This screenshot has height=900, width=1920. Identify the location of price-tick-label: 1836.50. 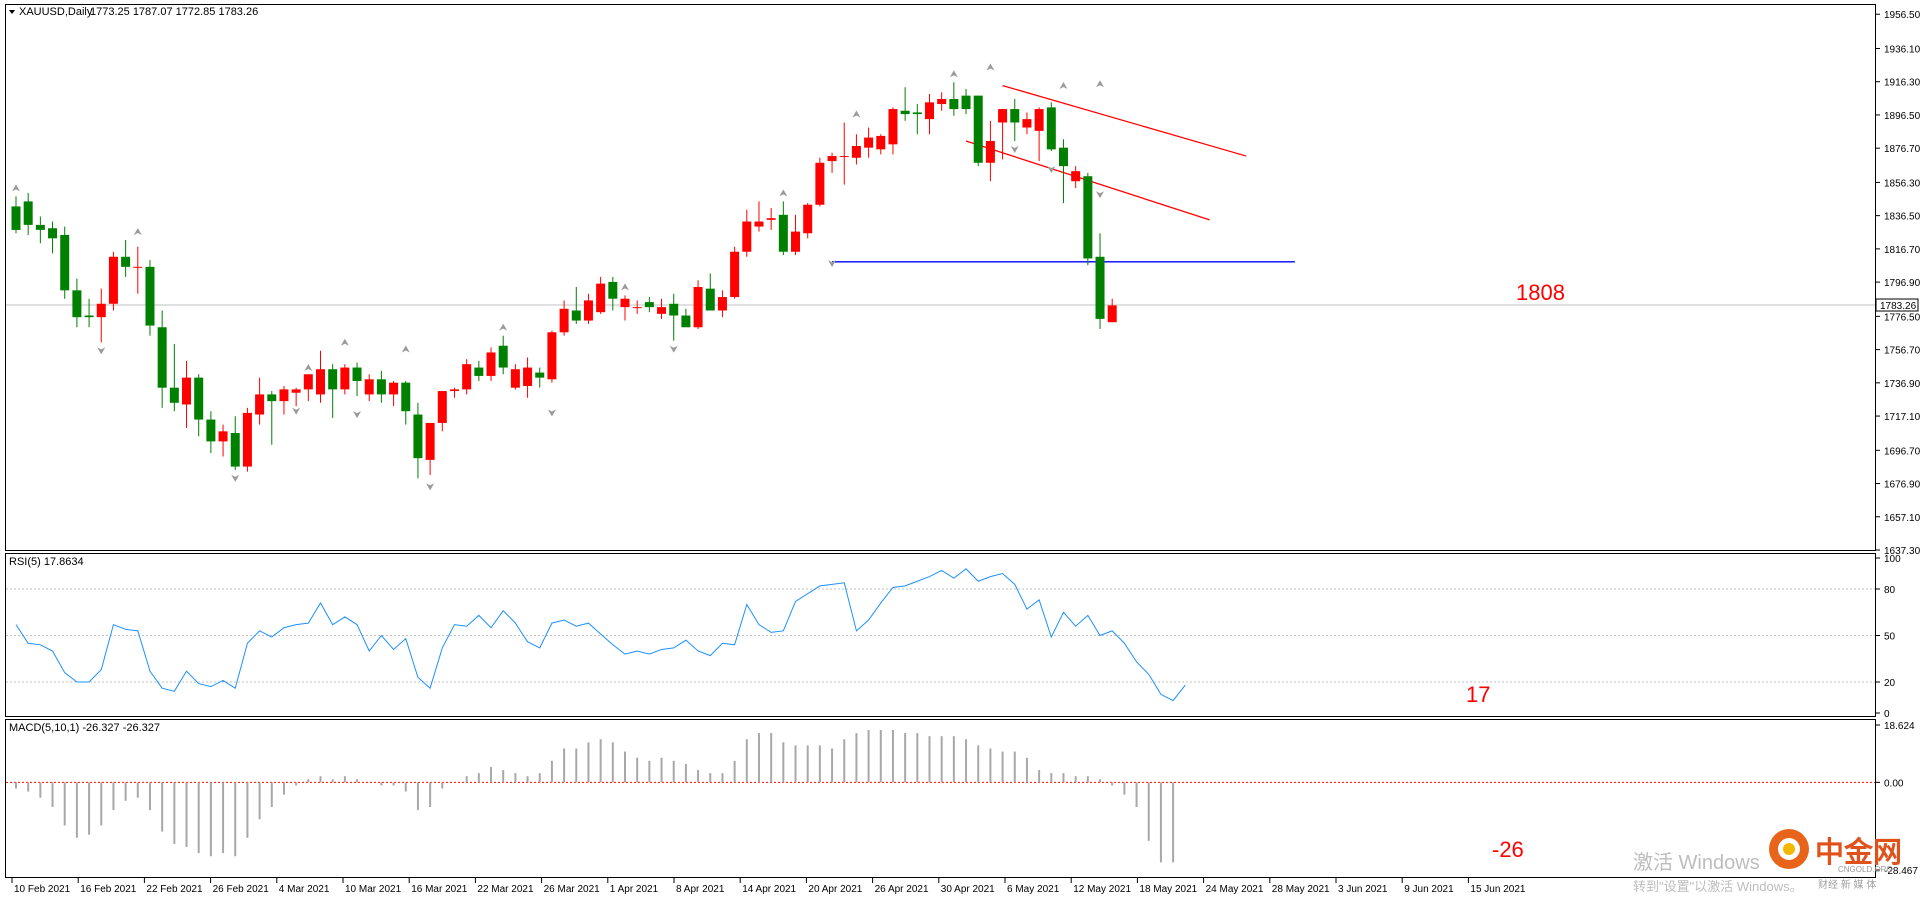
(1902, 217).